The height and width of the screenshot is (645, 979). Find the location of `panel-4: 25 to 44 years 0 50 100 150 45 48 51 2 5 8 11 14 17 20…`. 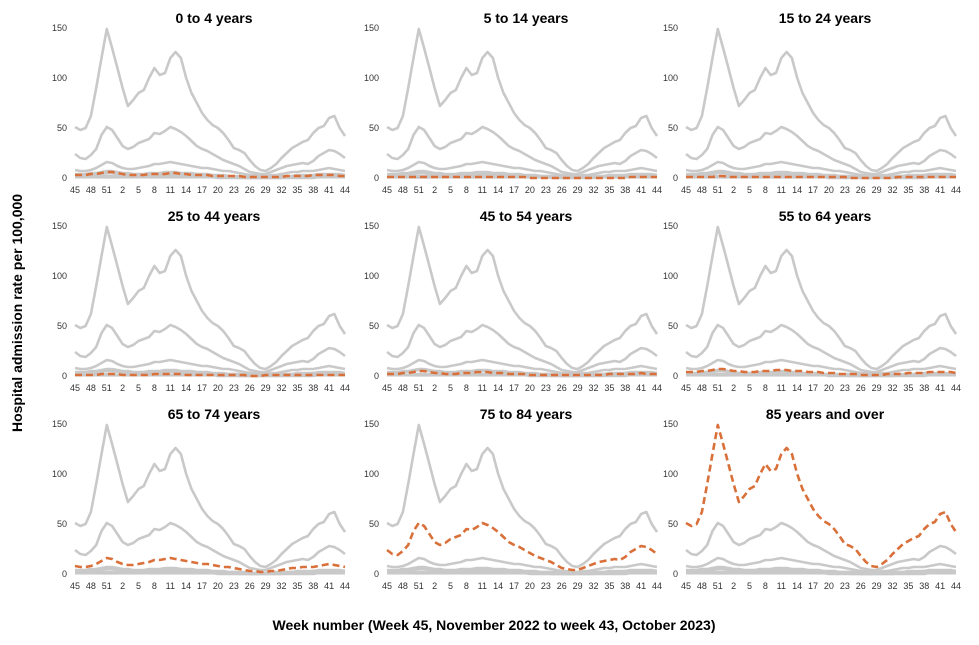

panel-4: 25 to 44 years 0 50 100 150 45 48 51 2 5 8 11 14 17 20… is located at coordinates (201, 300).